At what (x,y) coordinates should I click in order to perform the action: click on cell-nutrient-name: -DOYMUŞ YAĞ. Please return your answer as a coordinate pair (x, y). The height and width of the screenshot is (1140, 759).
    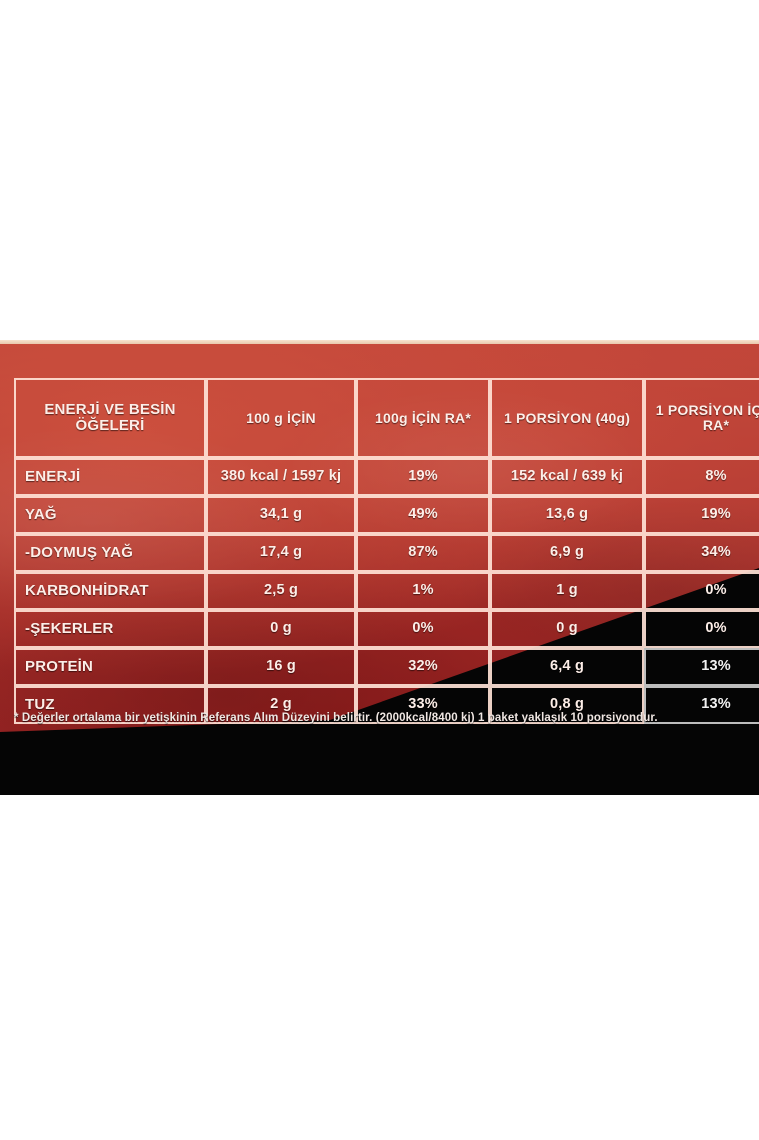
    Looking at the image, I should click on (110, 553).